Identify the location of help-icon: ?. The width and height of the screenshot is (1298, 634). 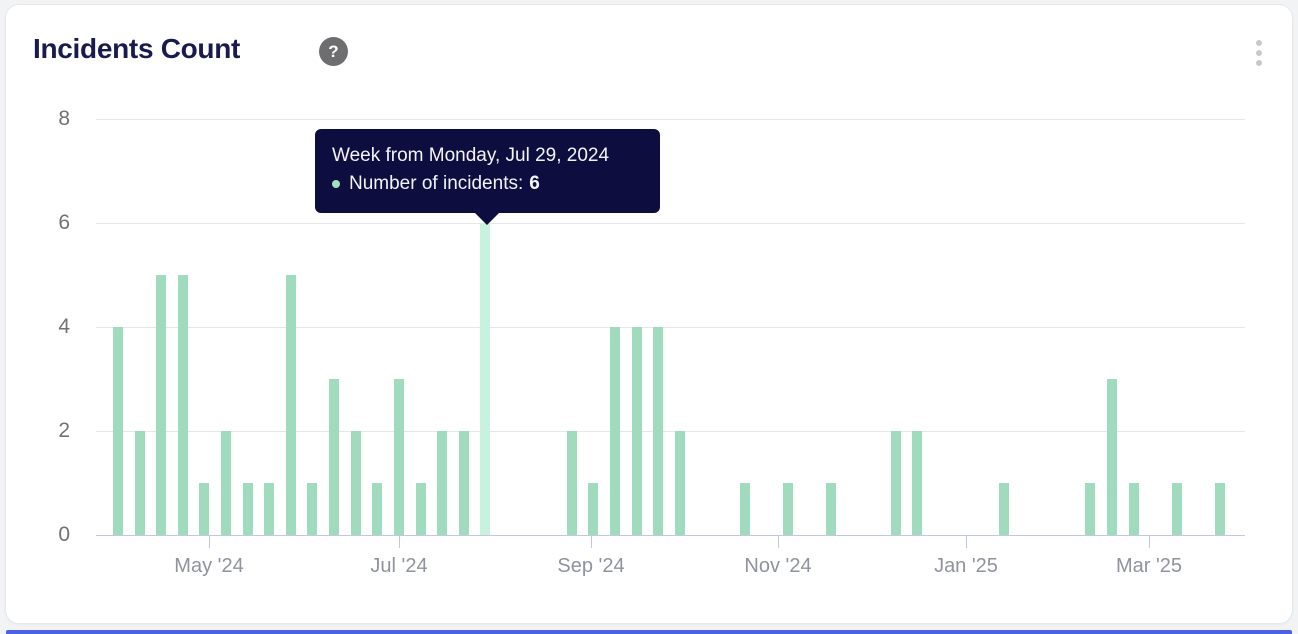
(333, 51).